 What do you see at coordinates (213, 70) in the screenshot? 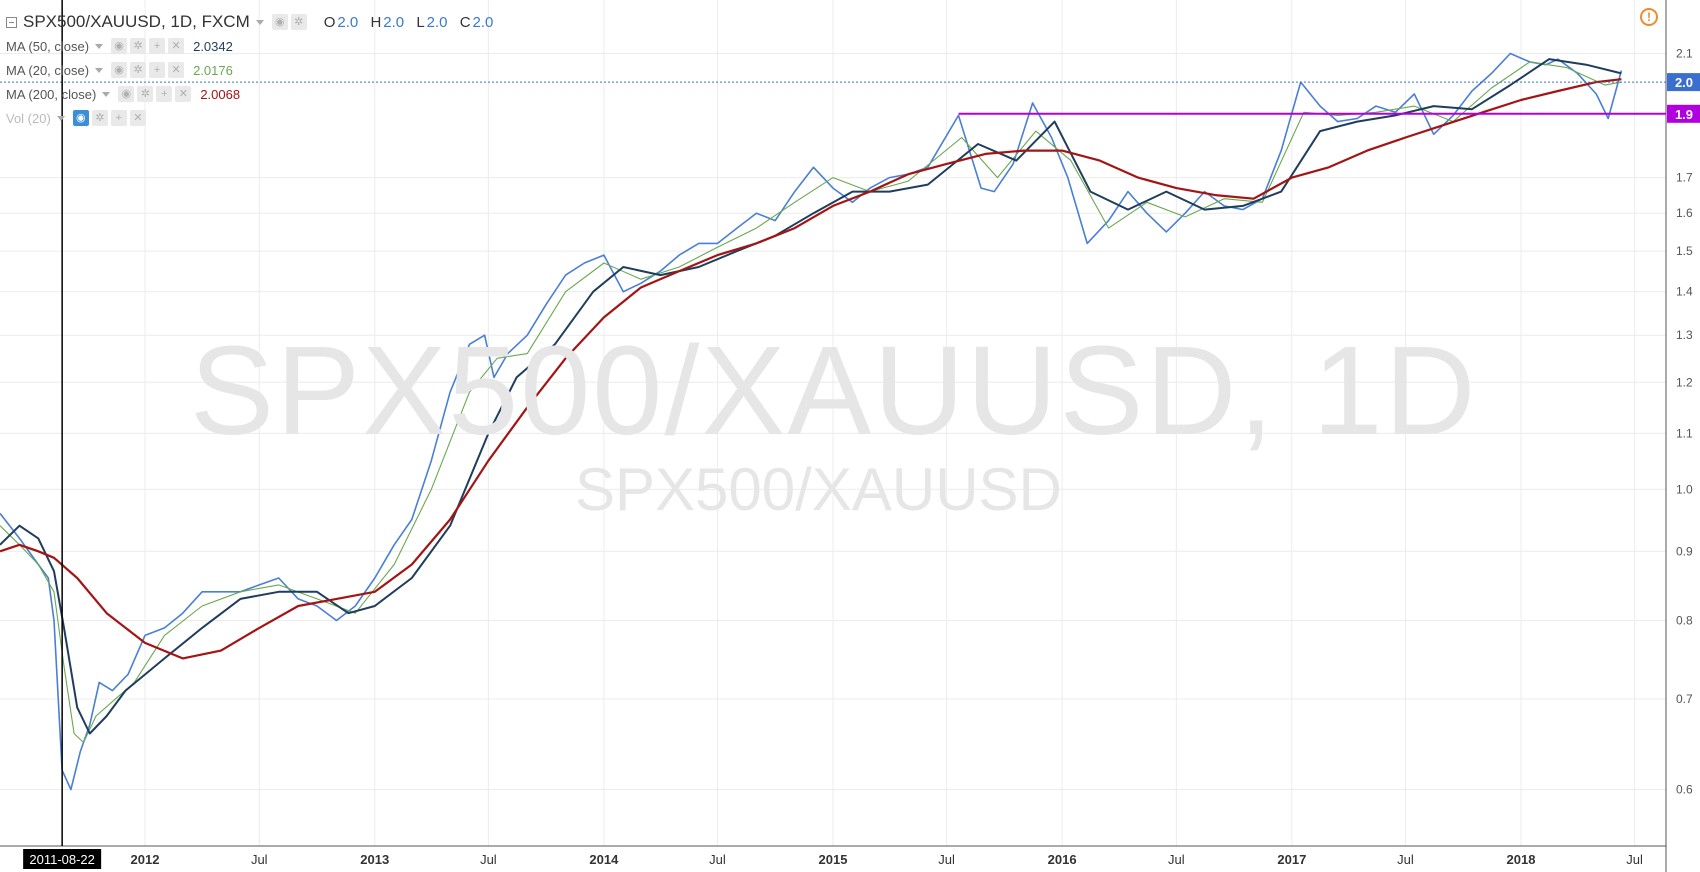
I see `indicator-value-ma20: 2.0176` at bounding box center [213, 70].